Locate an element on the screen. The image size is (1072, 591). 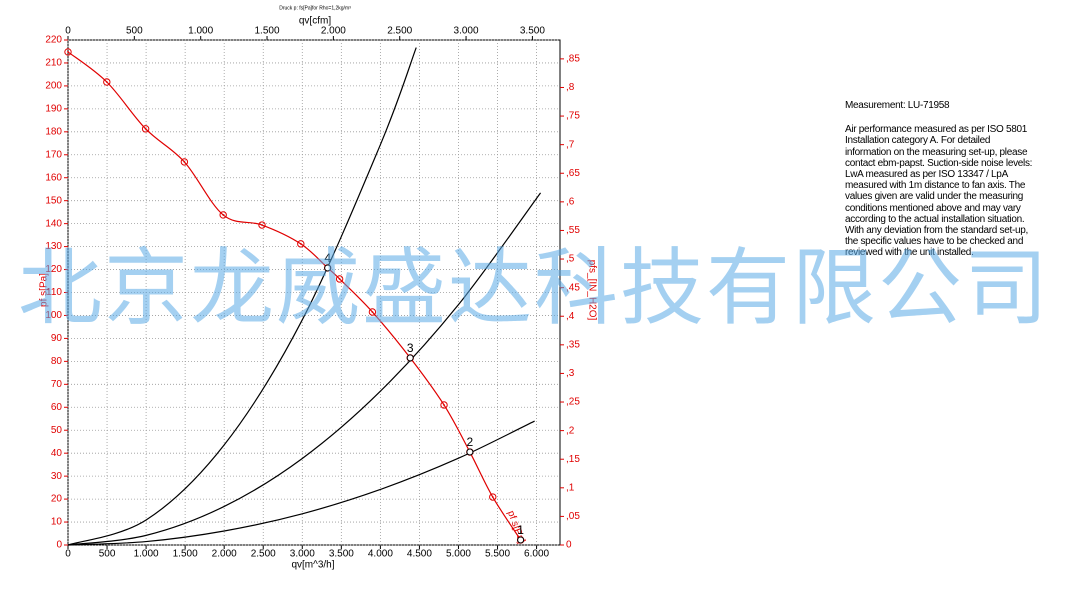
x2-tick-label: 1.500 is located at coordinates (267, 31).